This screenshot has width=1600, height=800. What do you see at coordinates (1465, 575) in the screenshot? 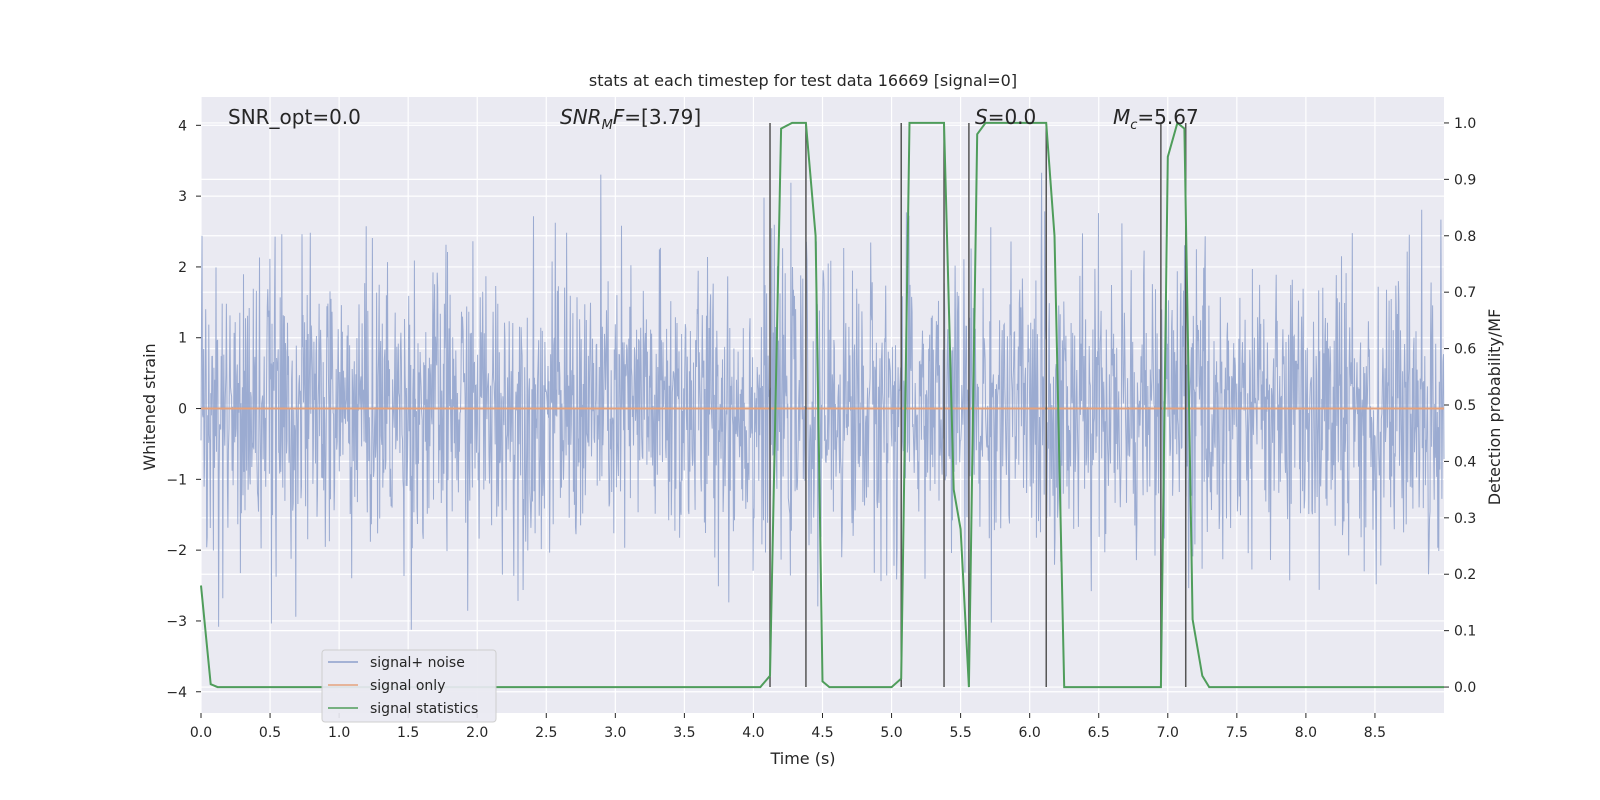
I see `y-right-tick-label: 0.2` at bounding box center [1465, 575].